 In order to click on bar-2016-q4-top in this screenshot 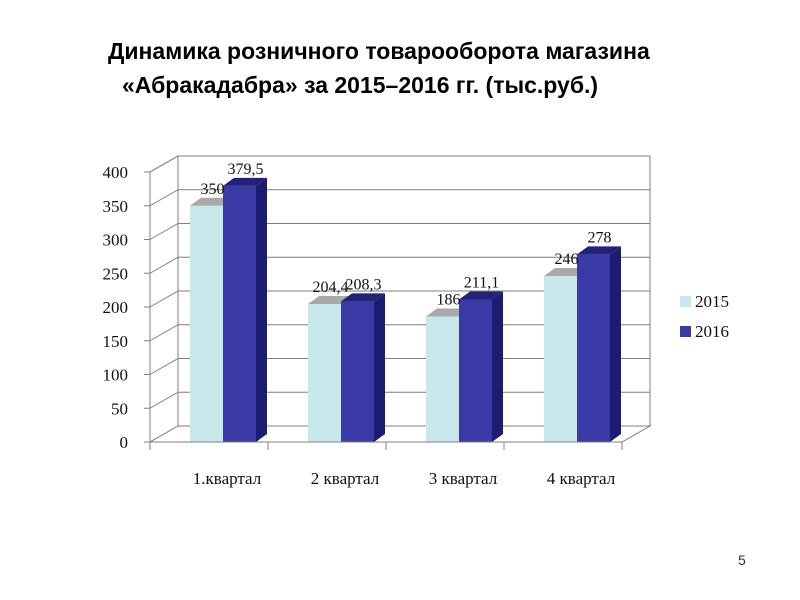, I will do `click(599, 250)`.